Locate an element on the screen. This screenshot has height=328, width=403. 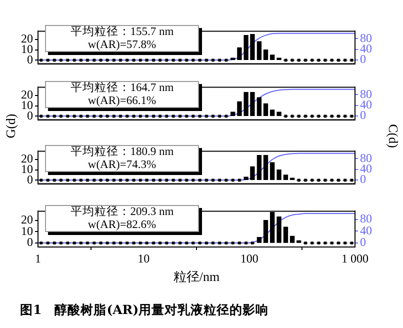
label-box: 平均粒径：180.9 nm w(AR)=74.3% is located at coordinates (122, 158).